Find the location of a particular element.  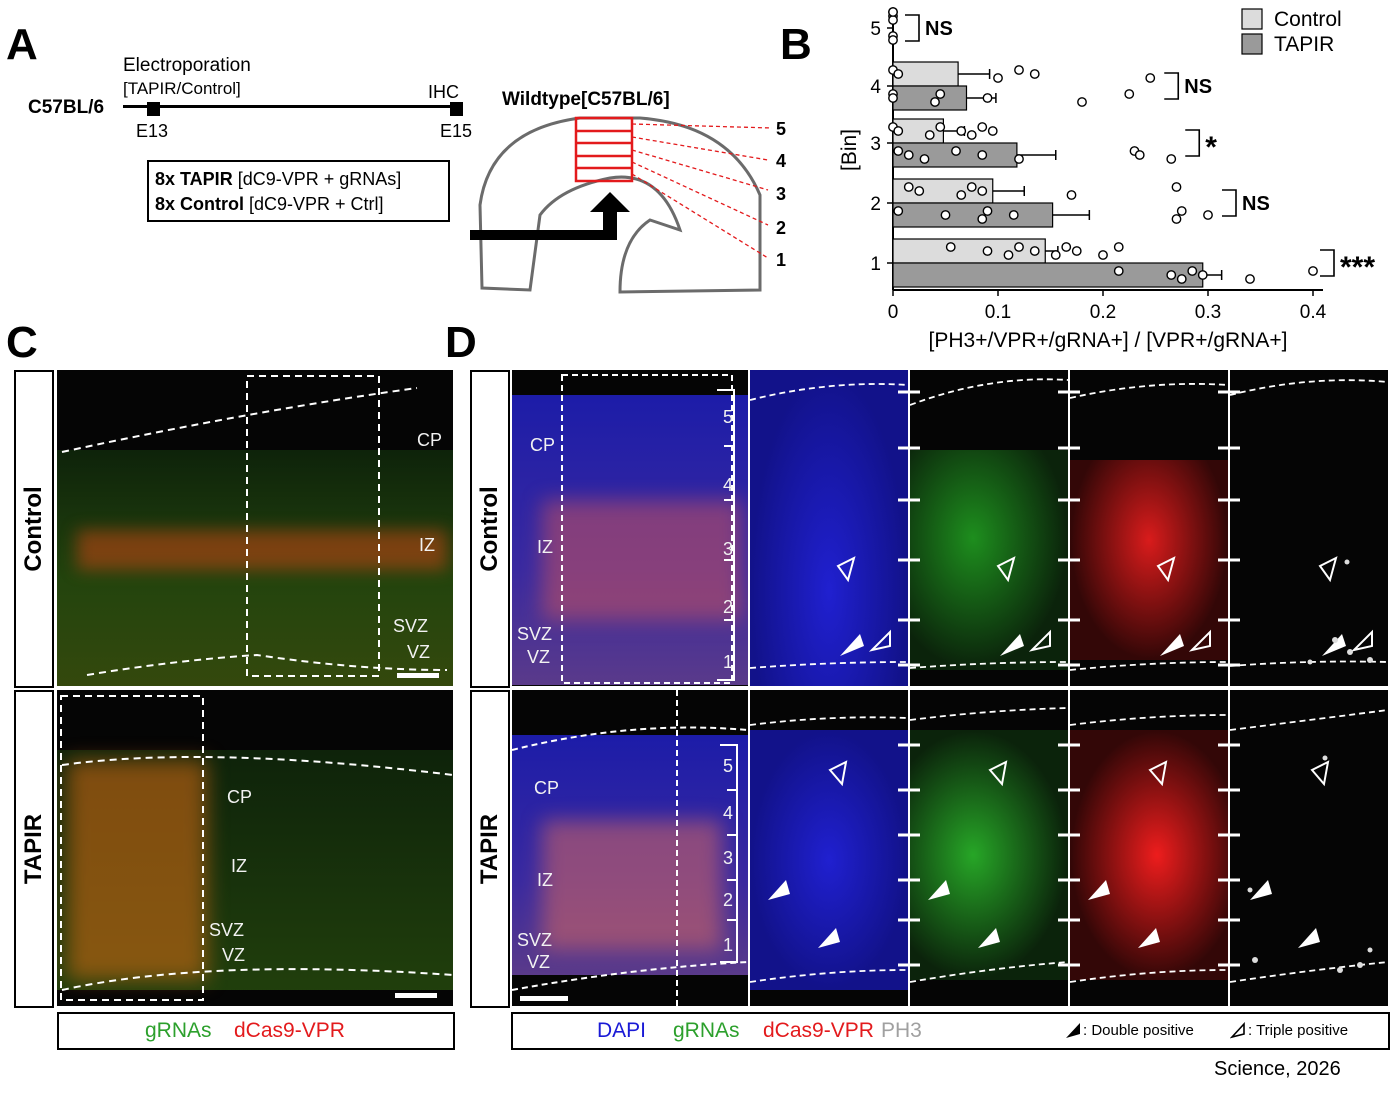

c-control-cp: CP is located at coordinates (430, 440).